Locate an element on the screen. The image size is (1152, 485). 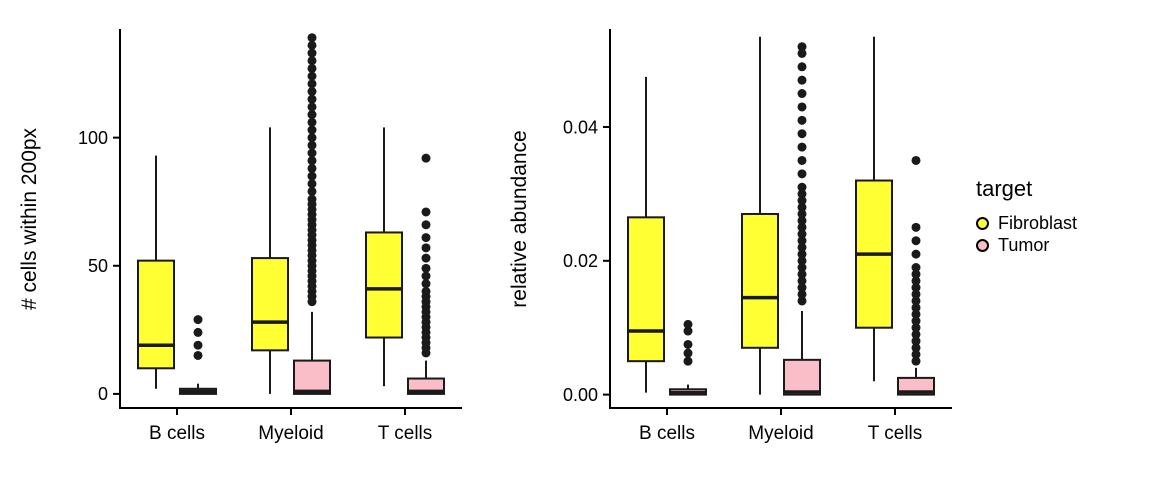
legend-title: target is located at coordinates (1004, 188).